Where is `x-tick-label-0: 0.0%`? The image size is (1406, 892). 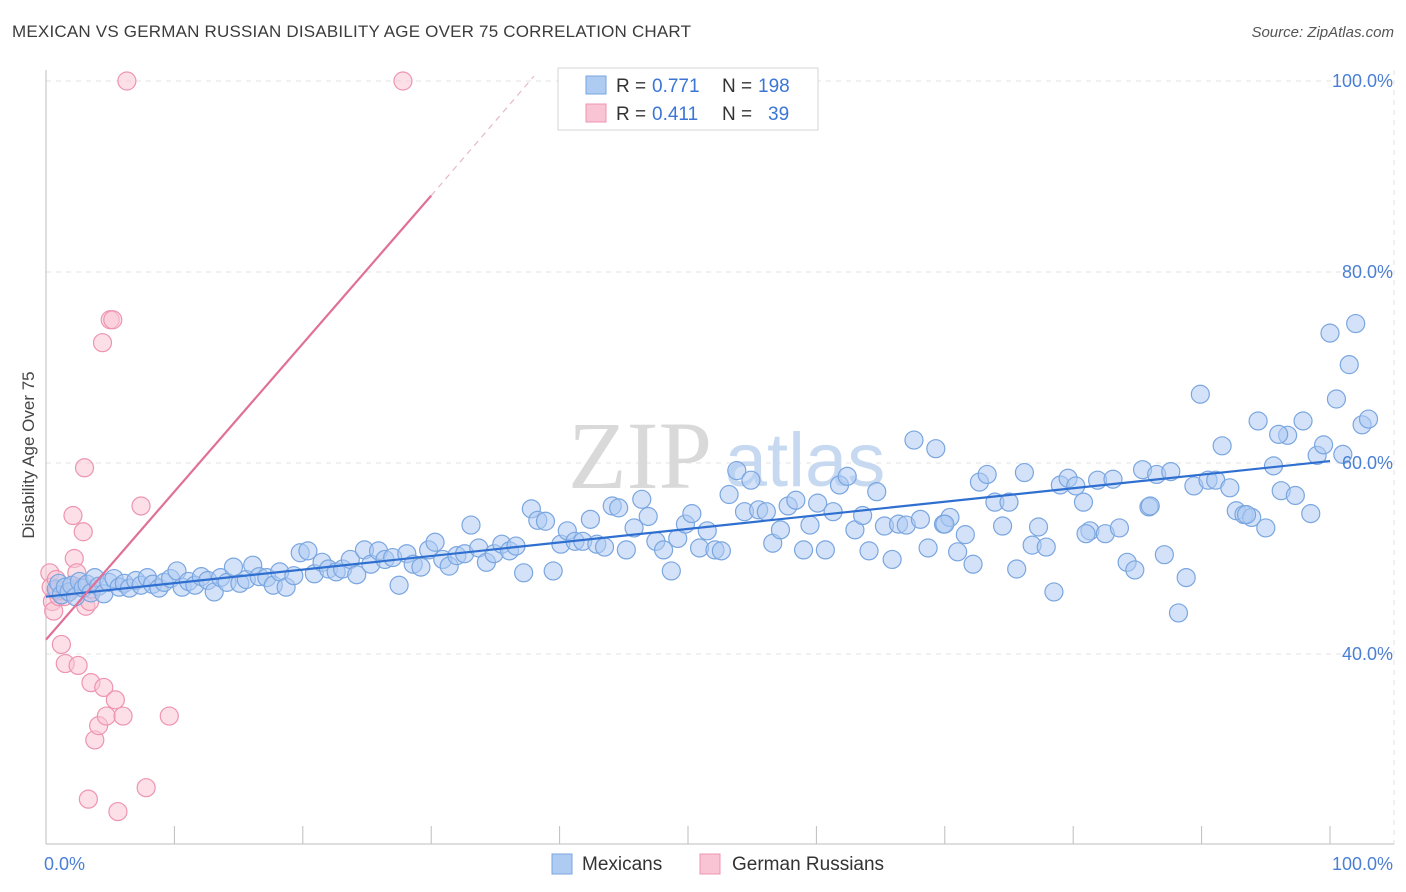
x-tick-label-0: 0.0% is located at coordinates (64, 864).